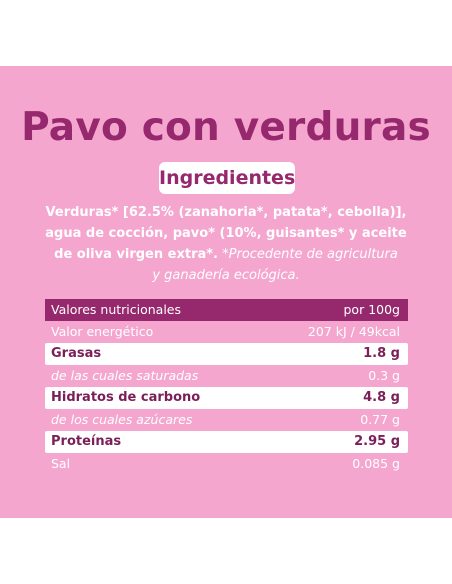 This screenshot has width=452, height=584. Describe the element at coordinates (308, 254) in the screenshot. I see `ingredients-line-3-italic: *Procedente de agricultura` at that location.